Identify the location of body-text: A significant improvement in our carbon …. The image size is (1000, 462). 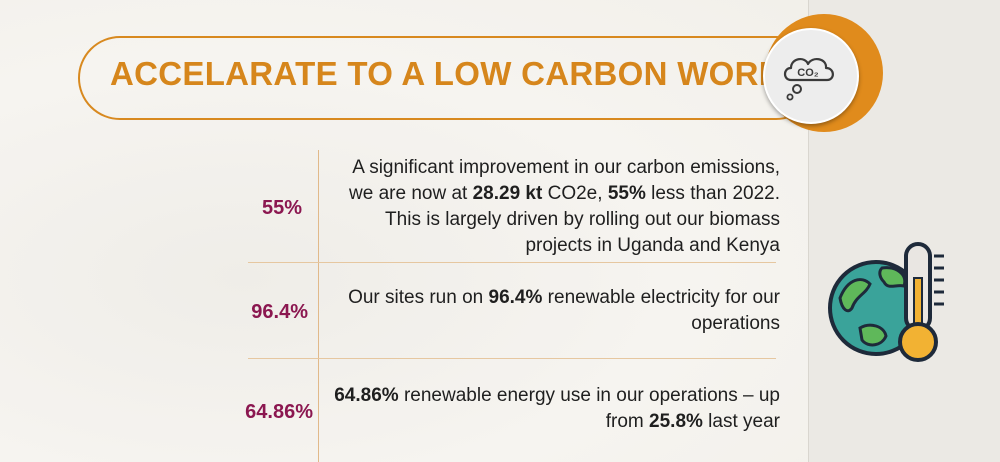
(564, 180).